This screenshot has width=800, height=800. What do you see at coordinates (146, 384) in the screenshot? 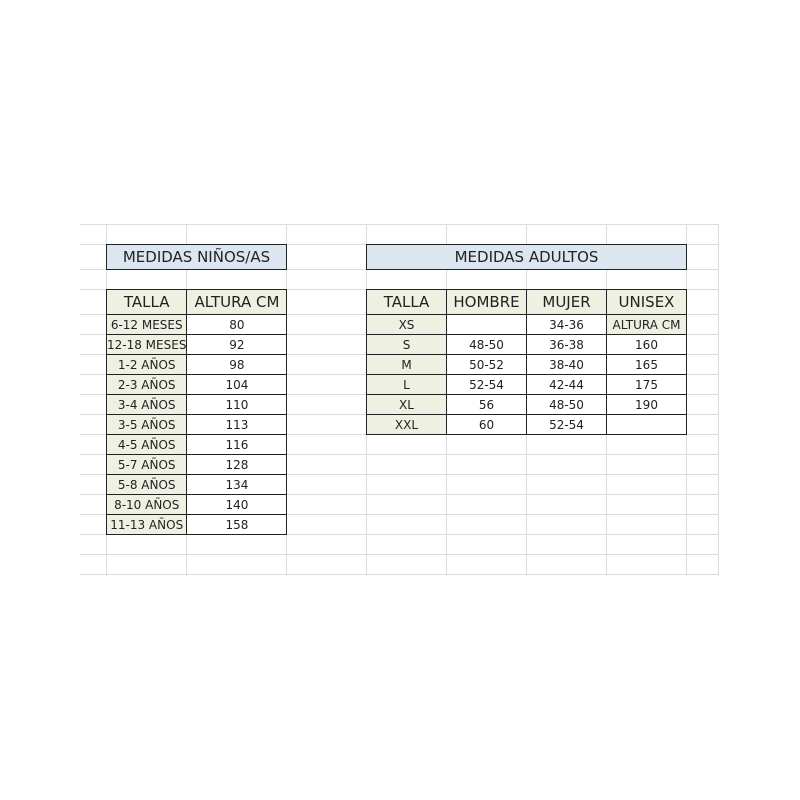
I see `size-cell: 2-3 AÑOS` at bounding box center [146, 384].